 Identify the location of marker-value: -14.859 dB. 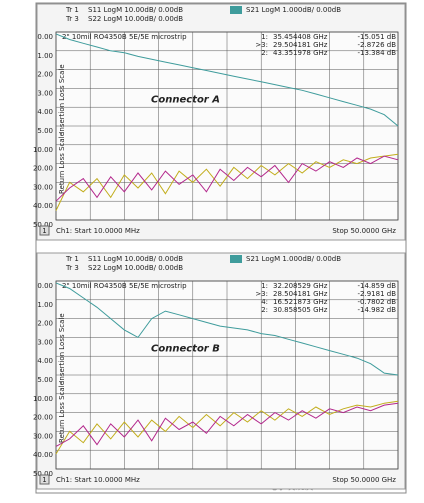
(377, 286).